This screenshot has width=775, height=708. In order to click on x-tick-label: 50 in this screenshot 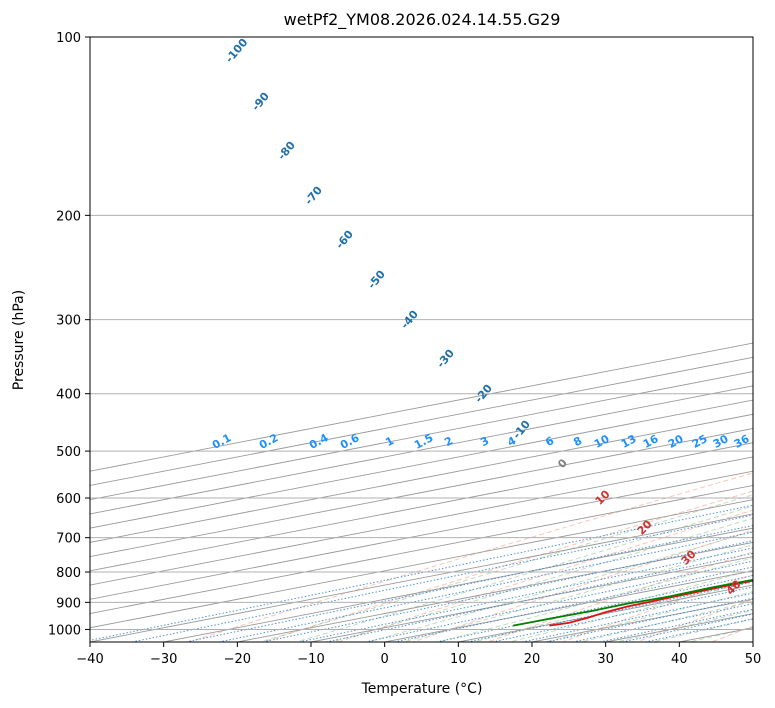, I will do `click(753, 659)`.